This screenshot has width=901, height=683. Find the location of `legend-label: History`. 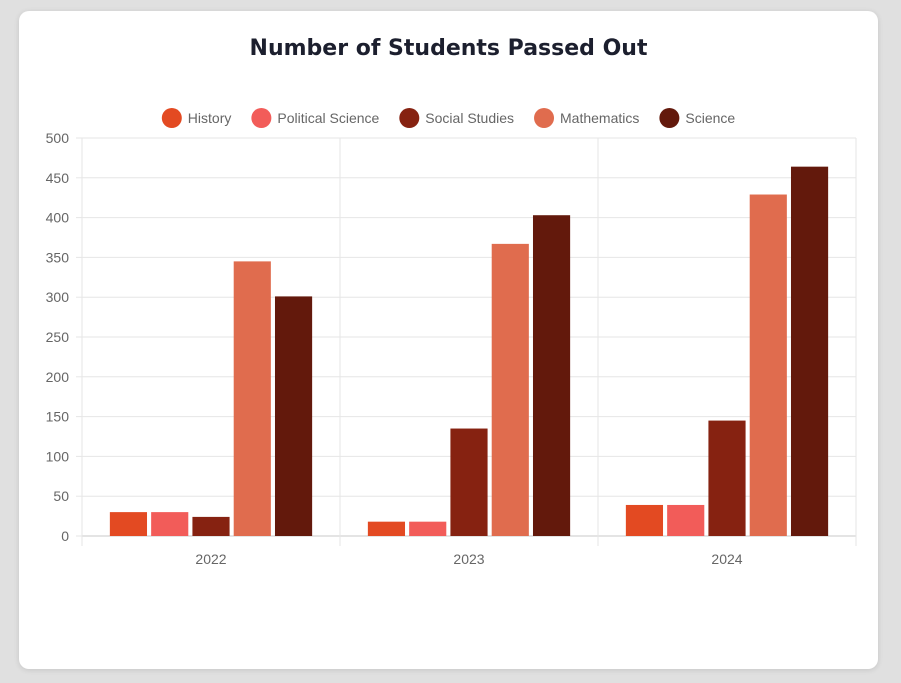

legend-label: History is located at coordinates (210, 118).